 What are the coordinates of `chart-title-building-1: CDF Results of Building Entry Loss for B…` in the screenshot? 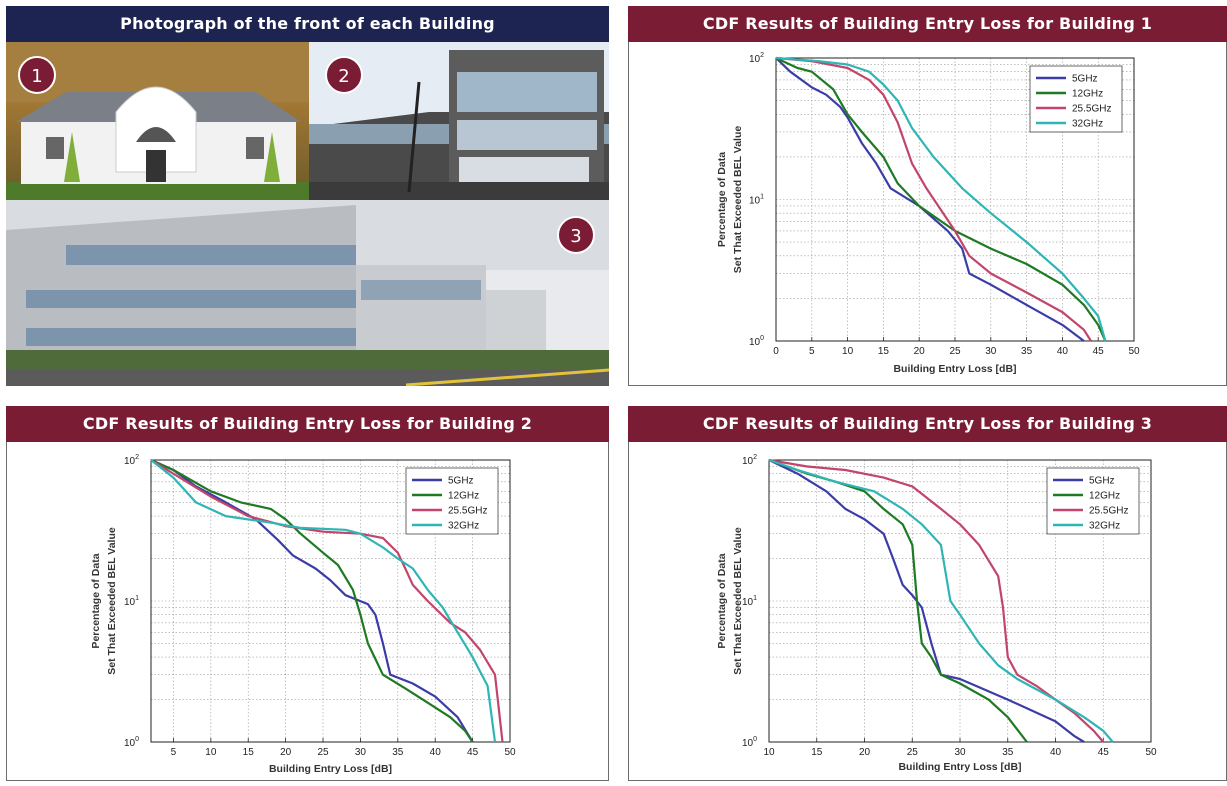 It's located at (927, 24).